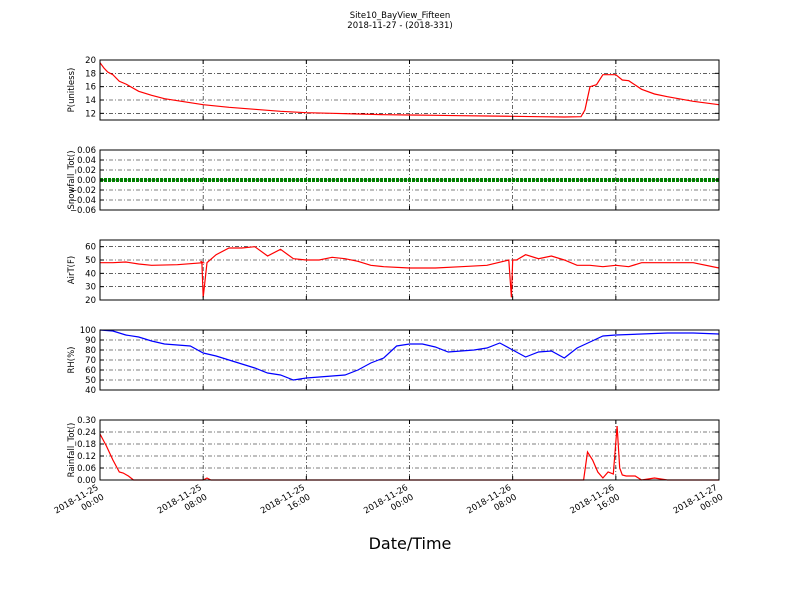 This screenshot has height=600, width=800. Describe the element at coordinates (410, 543) in the screenshot. I see `x-axis-label: Date/Time` at that location.